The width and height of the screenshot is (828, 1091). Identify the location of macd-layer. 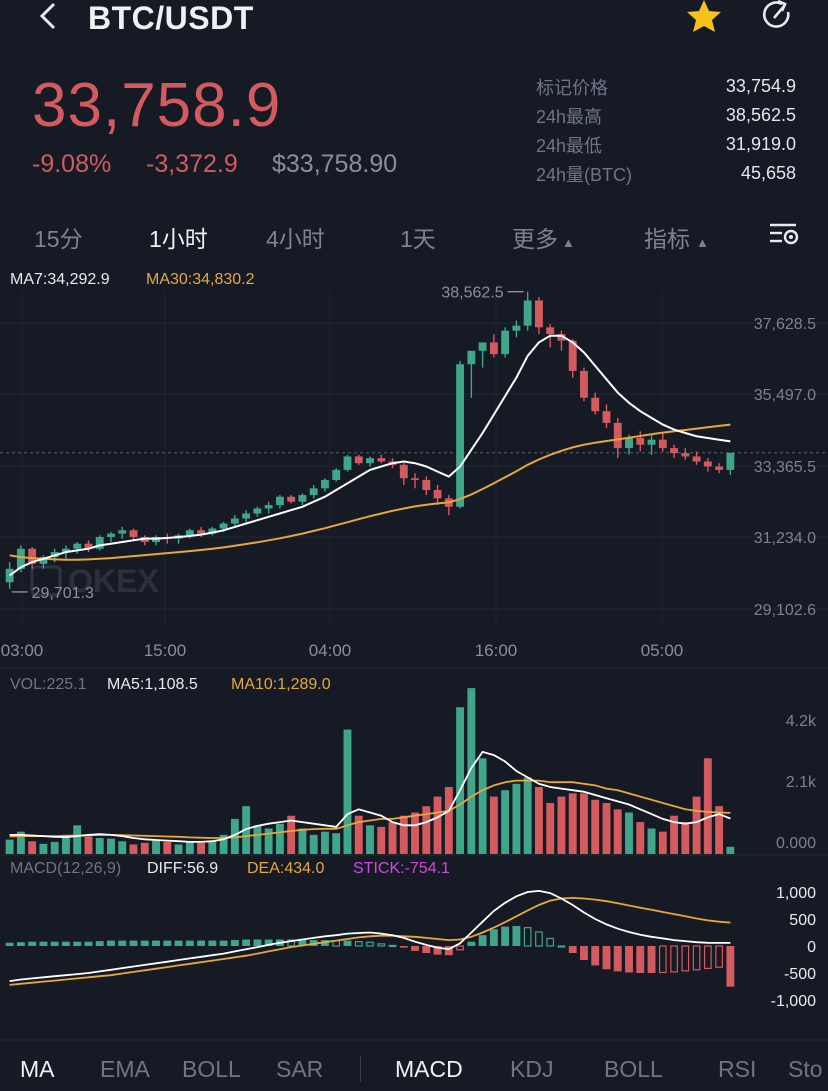
(370, 938).